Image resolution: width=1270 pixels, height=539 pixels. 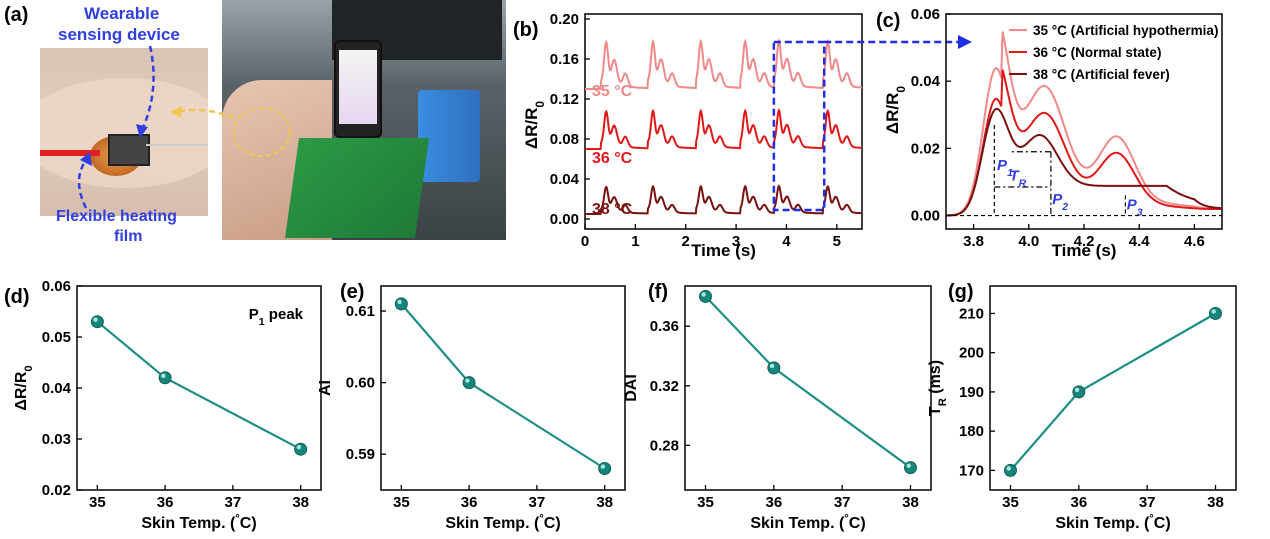 I want to click on annotation-overlay, so click(x=184, y=127).